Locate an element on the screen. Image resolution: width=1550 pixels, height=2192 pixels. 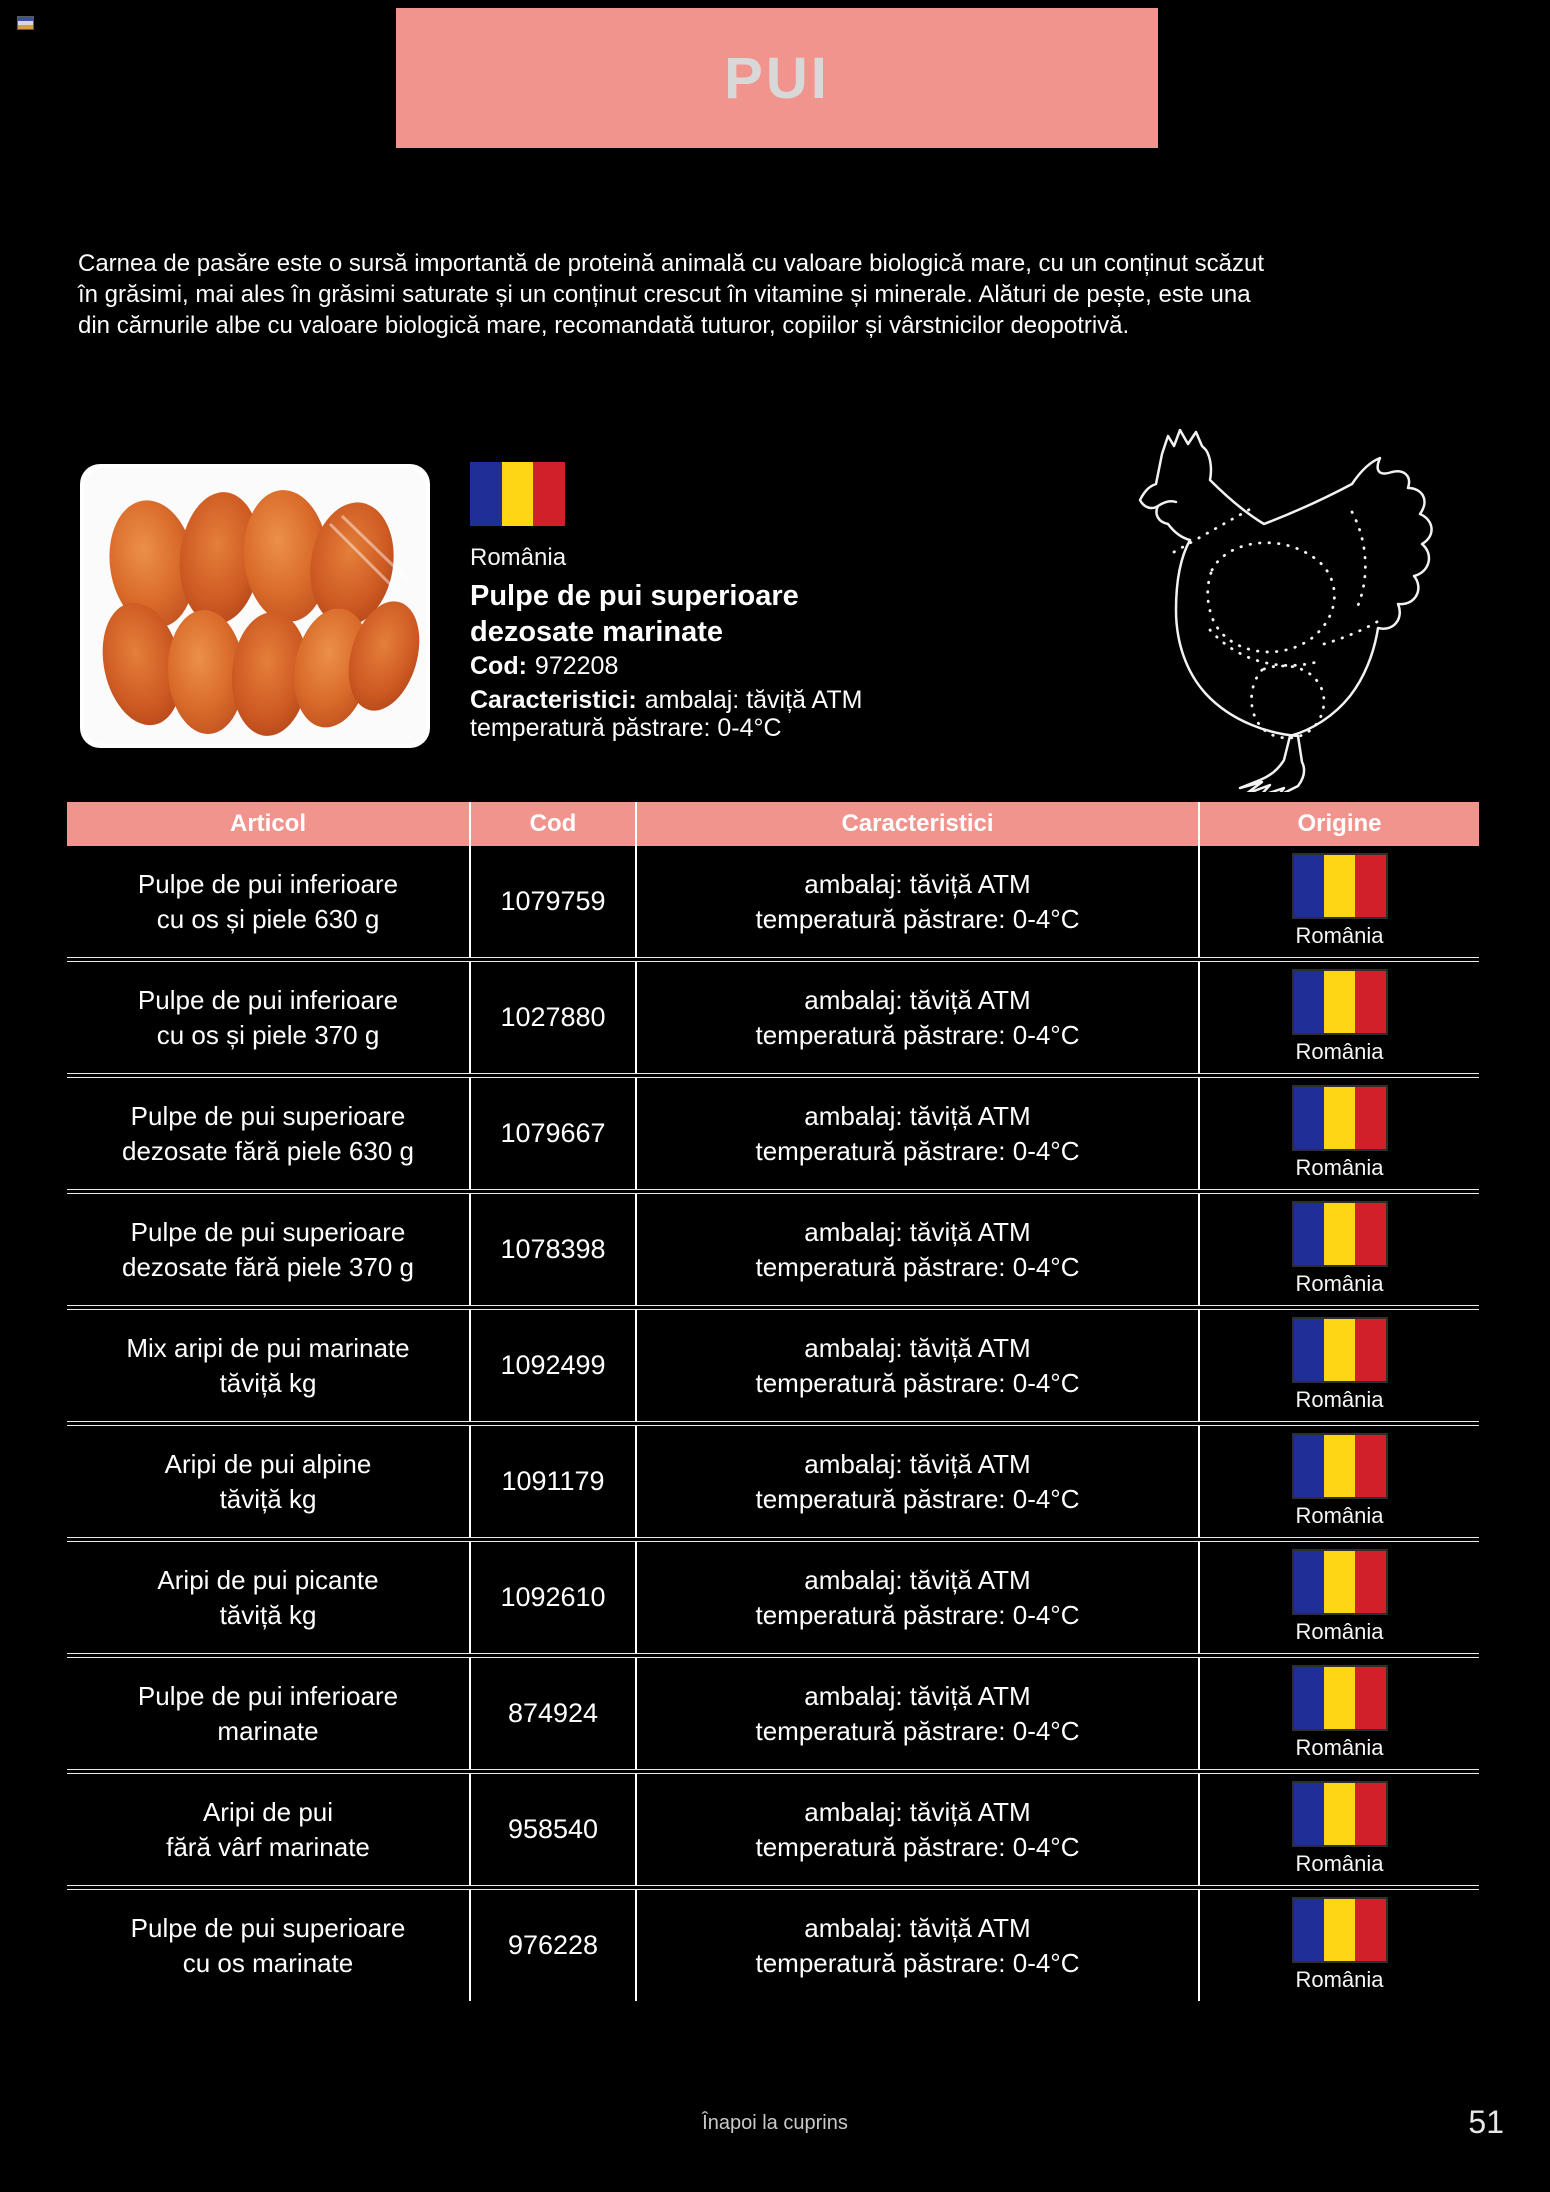
cell-articol: Aripi de pui picante tăviță kg is located at coordinates (268, 1597).